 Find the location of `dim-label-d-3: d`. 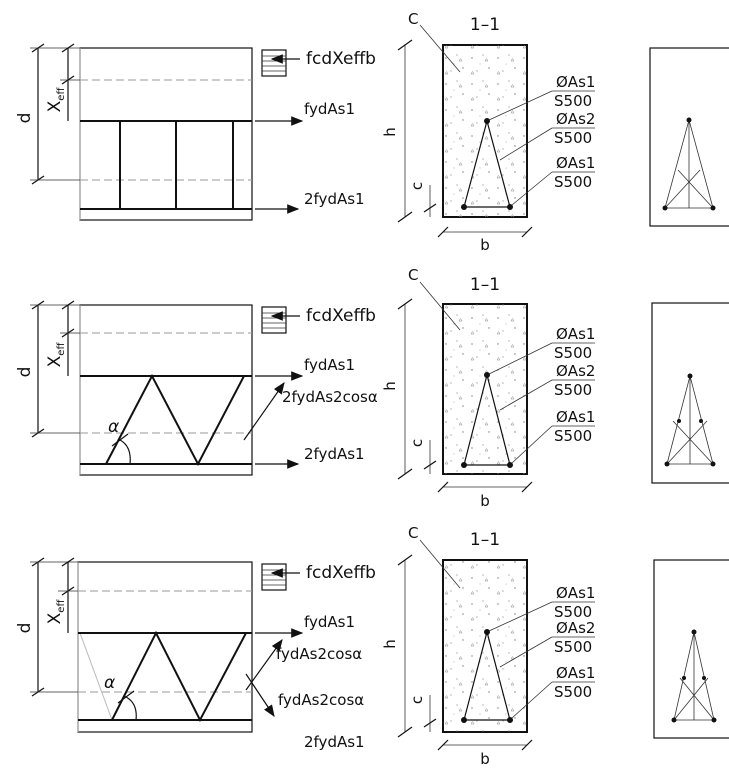

dim-label-d-3: d is located at coordinates (25, 628).